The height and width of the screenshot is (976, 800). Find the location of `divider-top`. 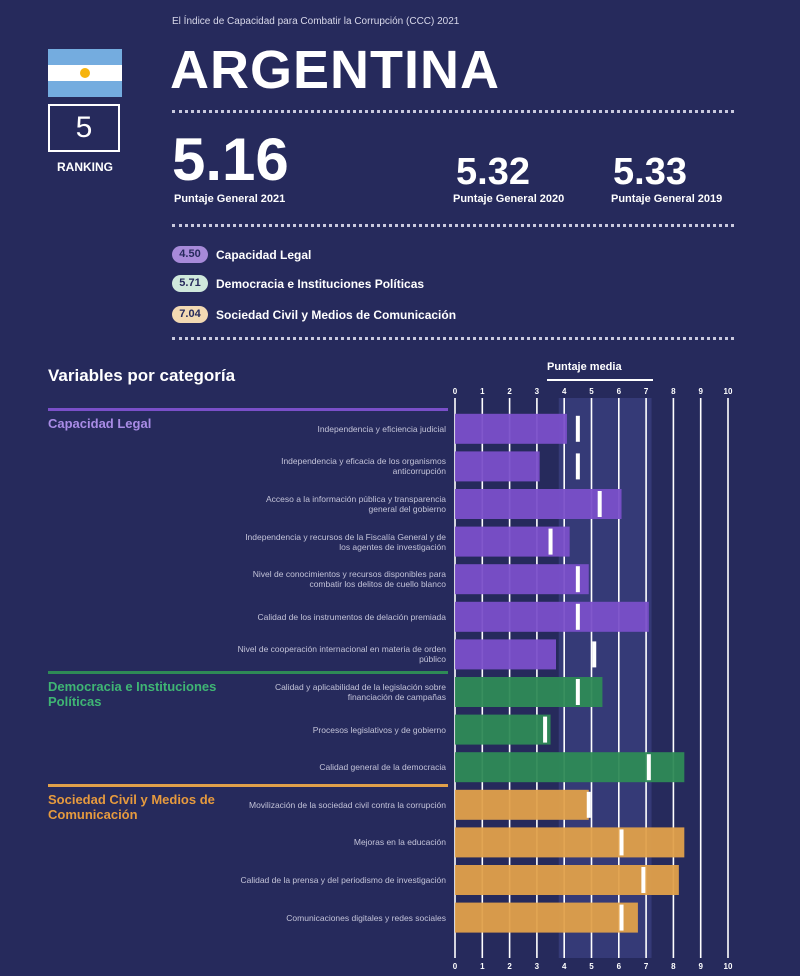

divider-top is located at coordinates (453, 111).